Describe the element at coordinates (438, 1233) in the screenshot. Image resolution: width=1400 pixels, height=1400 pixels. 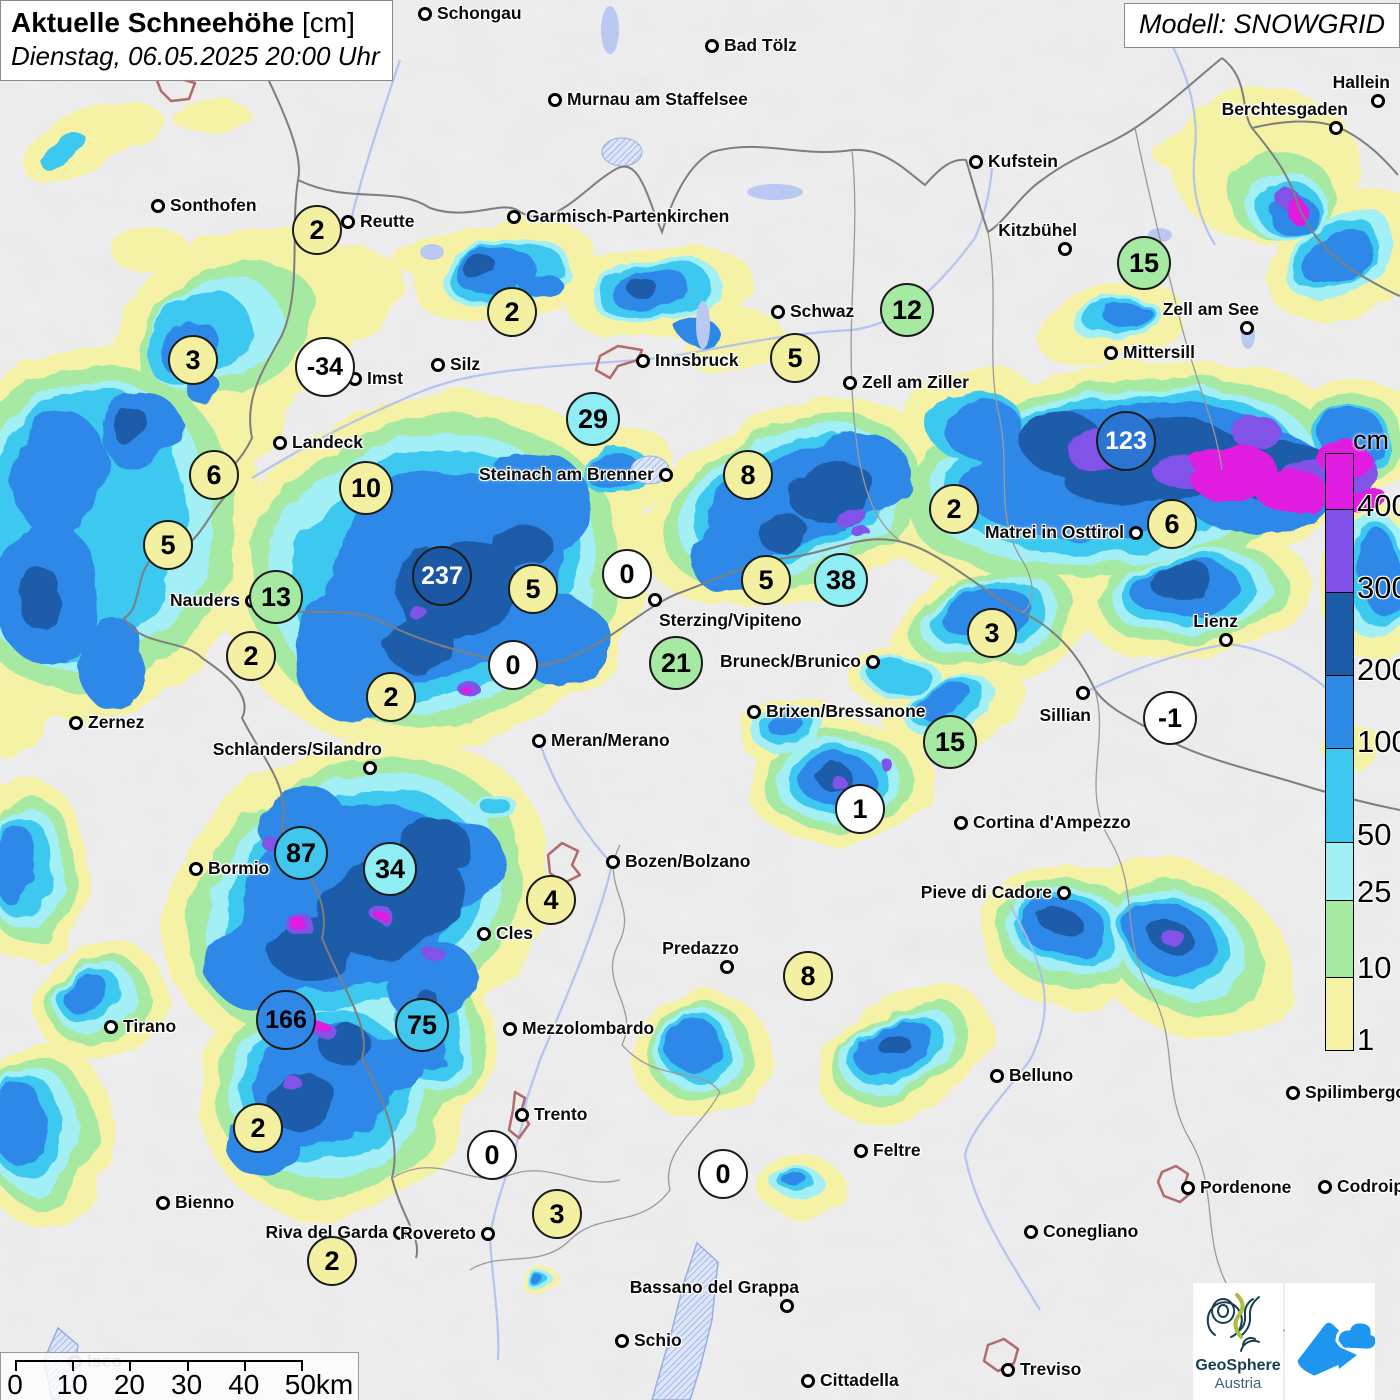
I see `city-label: Rovereto` at that location.